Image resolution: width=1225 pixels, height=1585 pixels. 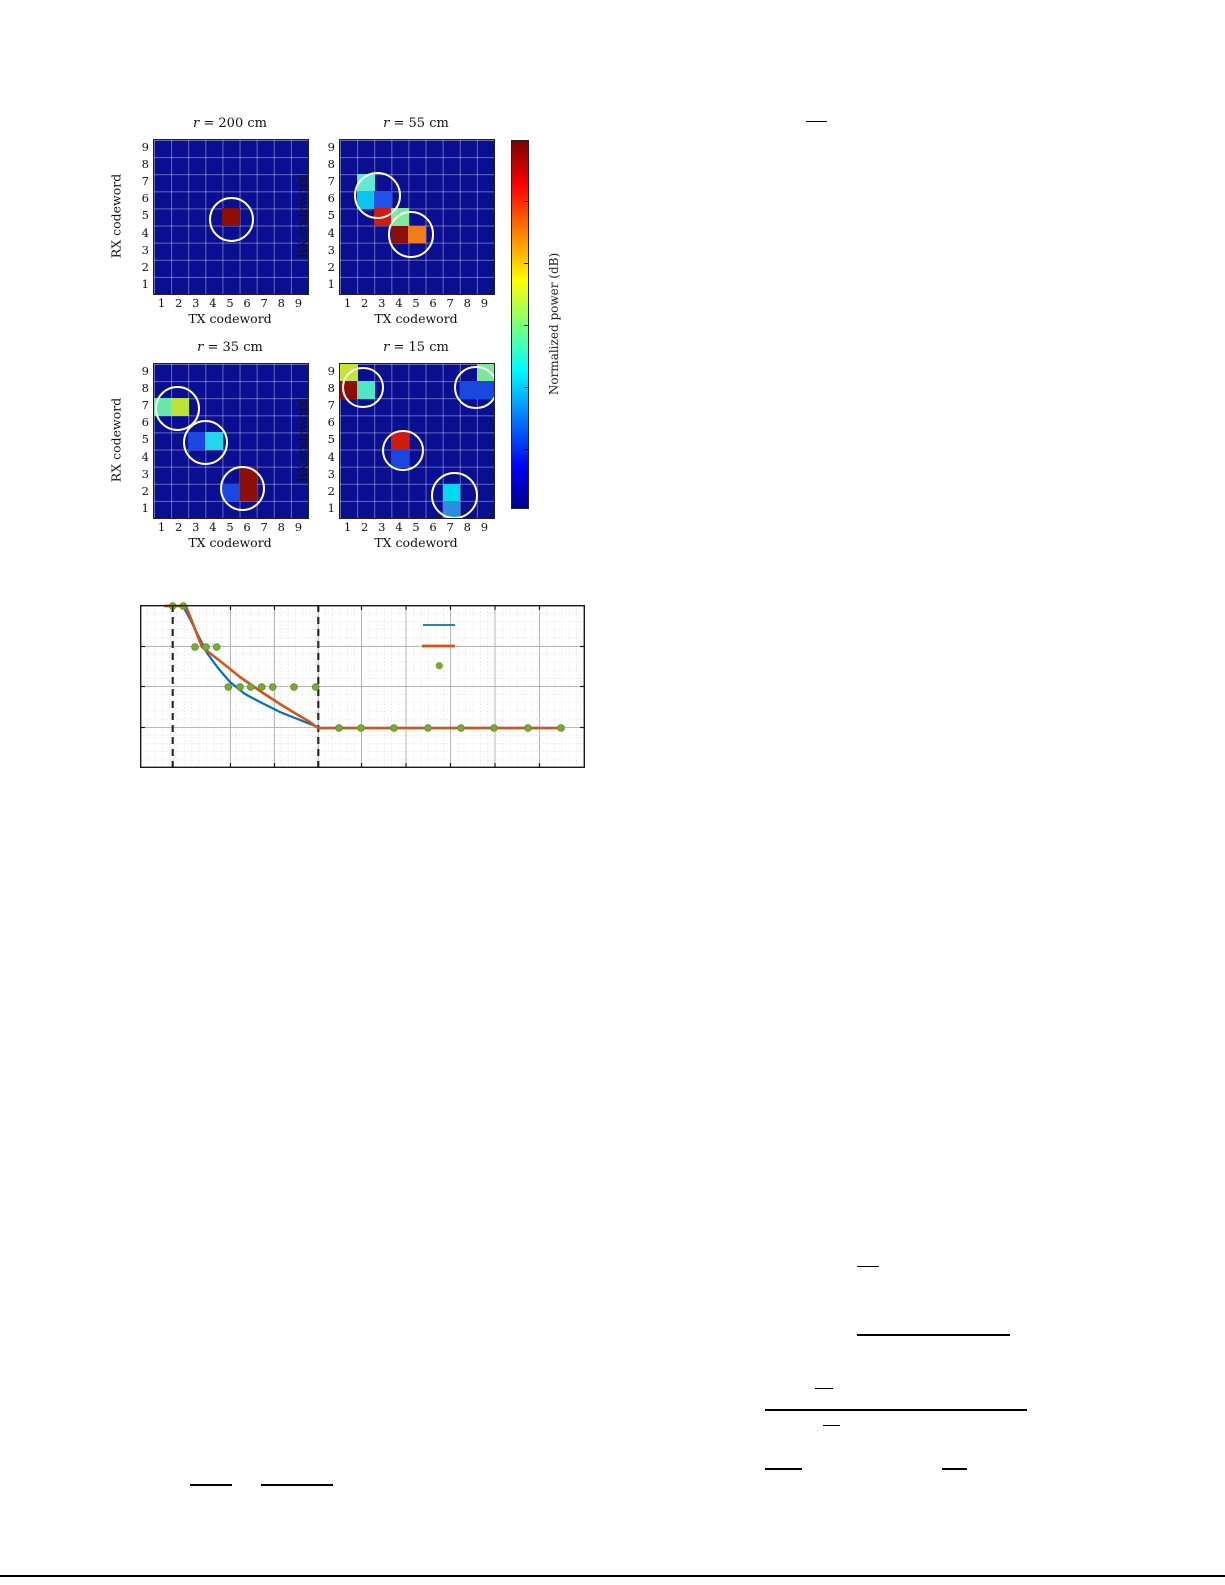 I want to click on colorbar-label: Normalized power (dB), so click(x=554, y=323).